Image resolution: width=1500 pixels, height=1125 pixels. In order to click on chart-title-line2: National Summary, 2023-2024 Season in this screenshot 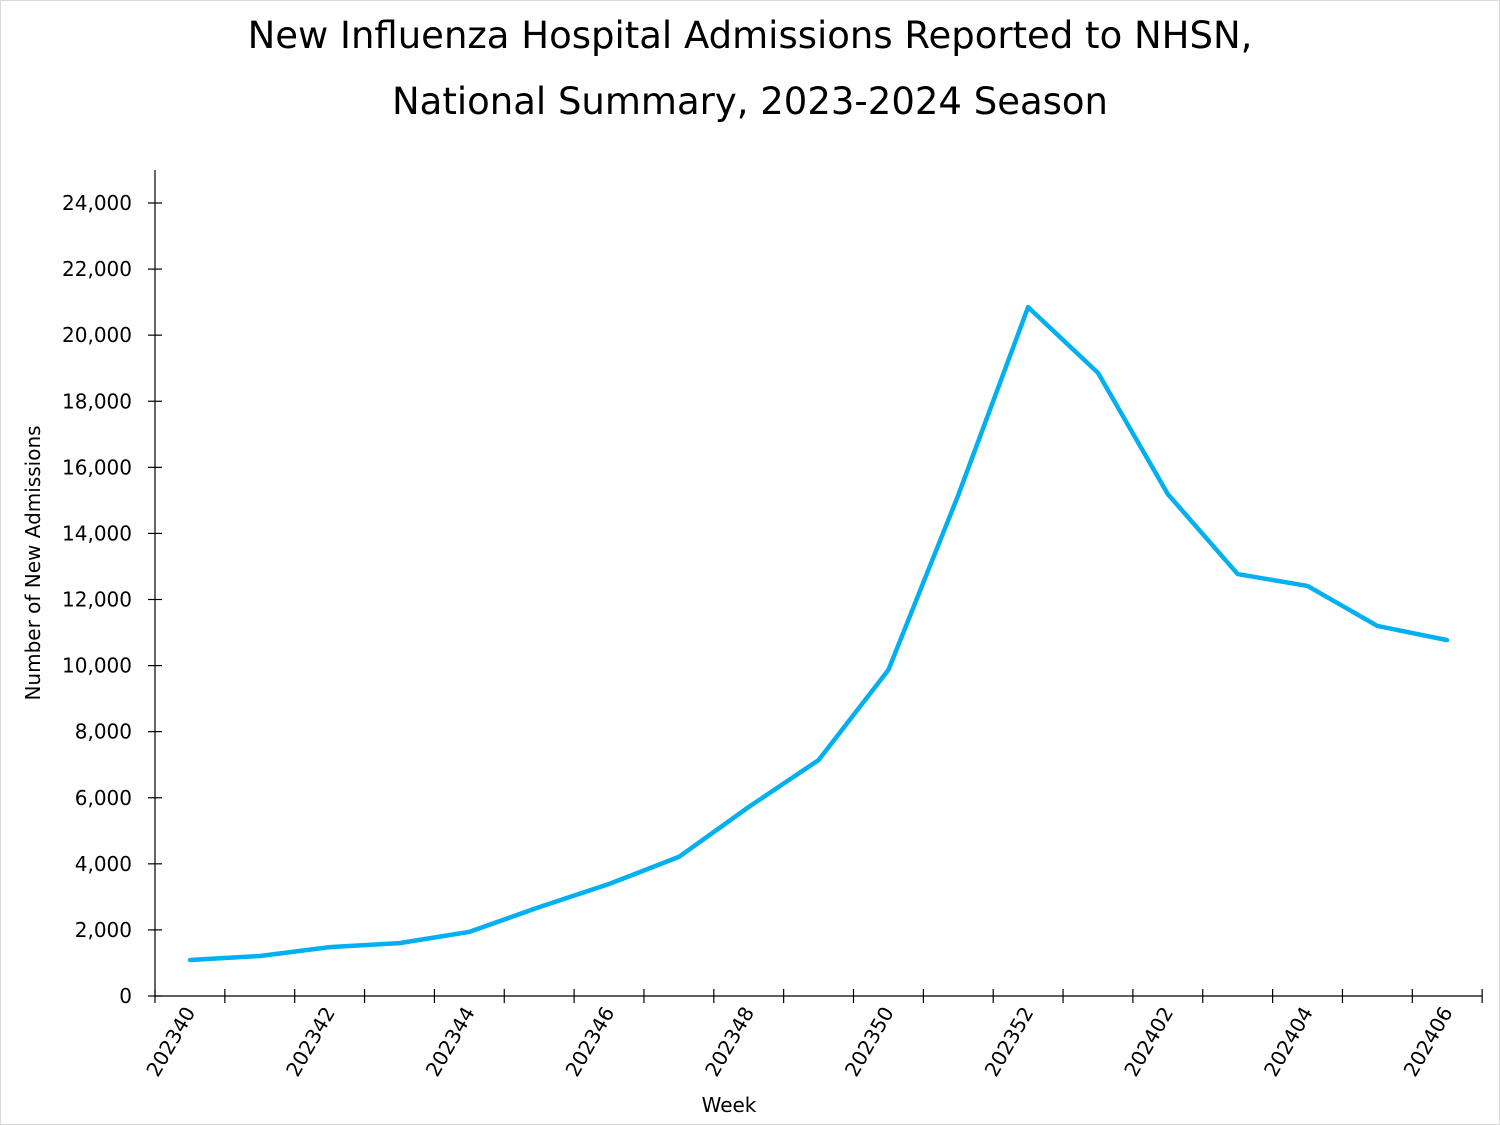, I will do `click(750, 101)`.